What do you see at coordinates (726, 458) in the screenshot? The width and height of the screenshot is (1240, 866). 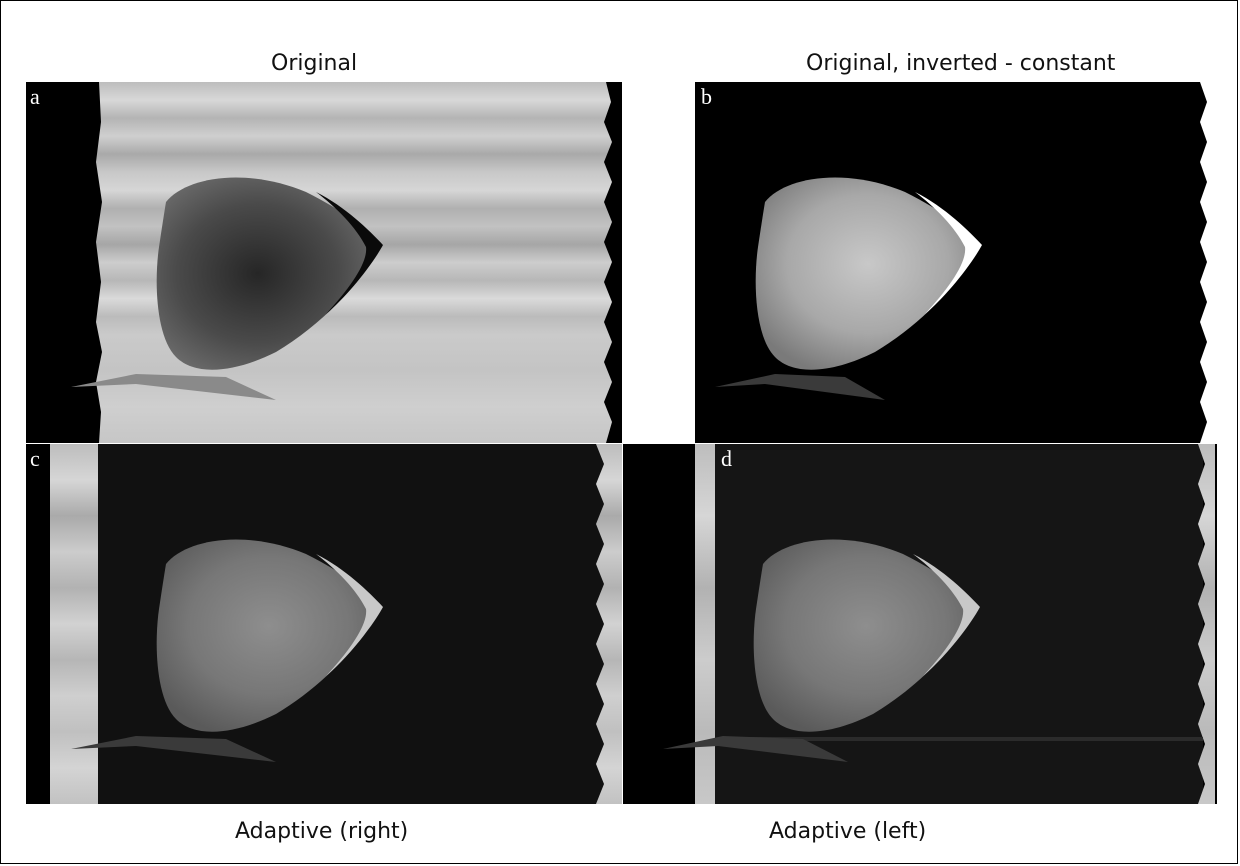 I see `panel-label-d: d` at bounding box center [726, 458].